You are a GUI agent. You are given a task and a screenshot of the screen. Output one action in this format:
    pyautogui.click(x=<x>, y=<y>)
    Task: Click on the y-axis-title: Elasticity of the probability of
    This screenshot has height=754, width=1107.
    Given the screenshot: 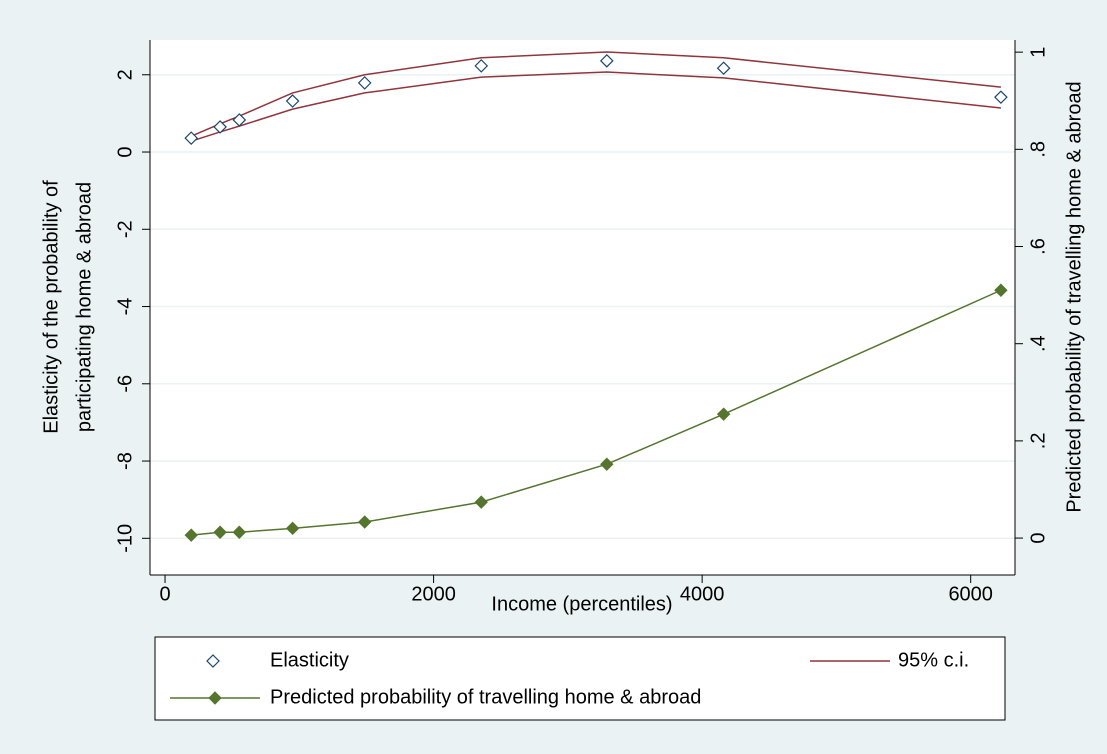 What is the action you would take?
    pyautogui.click(x=51, y=307)
    